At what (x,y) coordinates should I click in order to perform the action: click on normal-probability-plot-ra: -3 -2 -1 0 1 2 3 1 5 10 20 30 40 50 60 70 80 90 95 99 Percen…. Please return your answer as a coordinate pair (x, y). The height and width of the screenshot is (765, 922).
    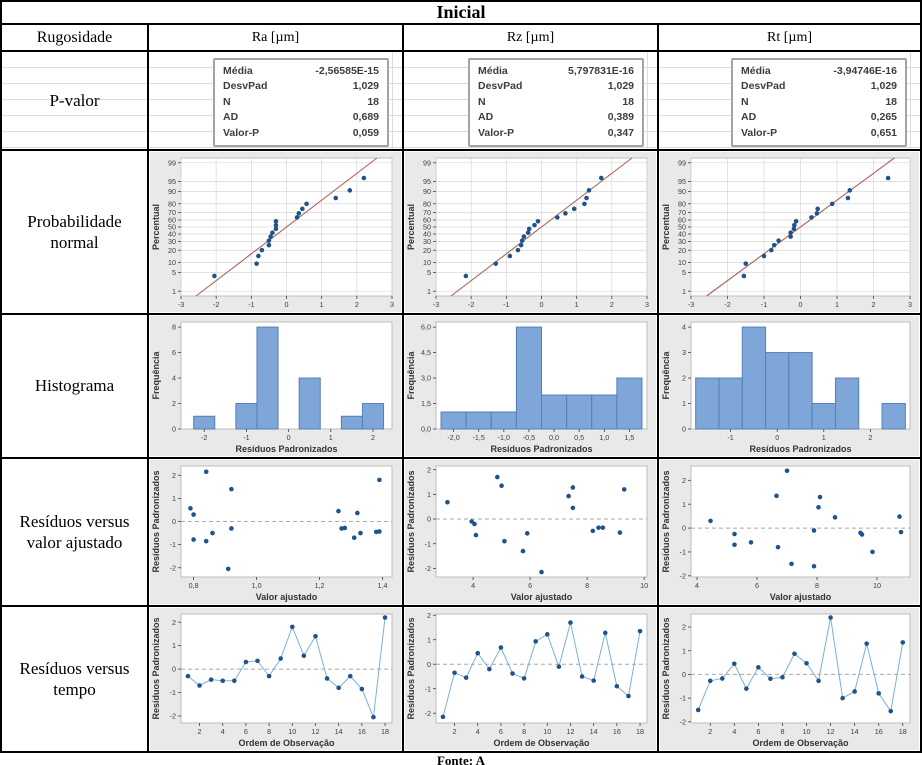
    Looking at the image, I should click on (275, 232).